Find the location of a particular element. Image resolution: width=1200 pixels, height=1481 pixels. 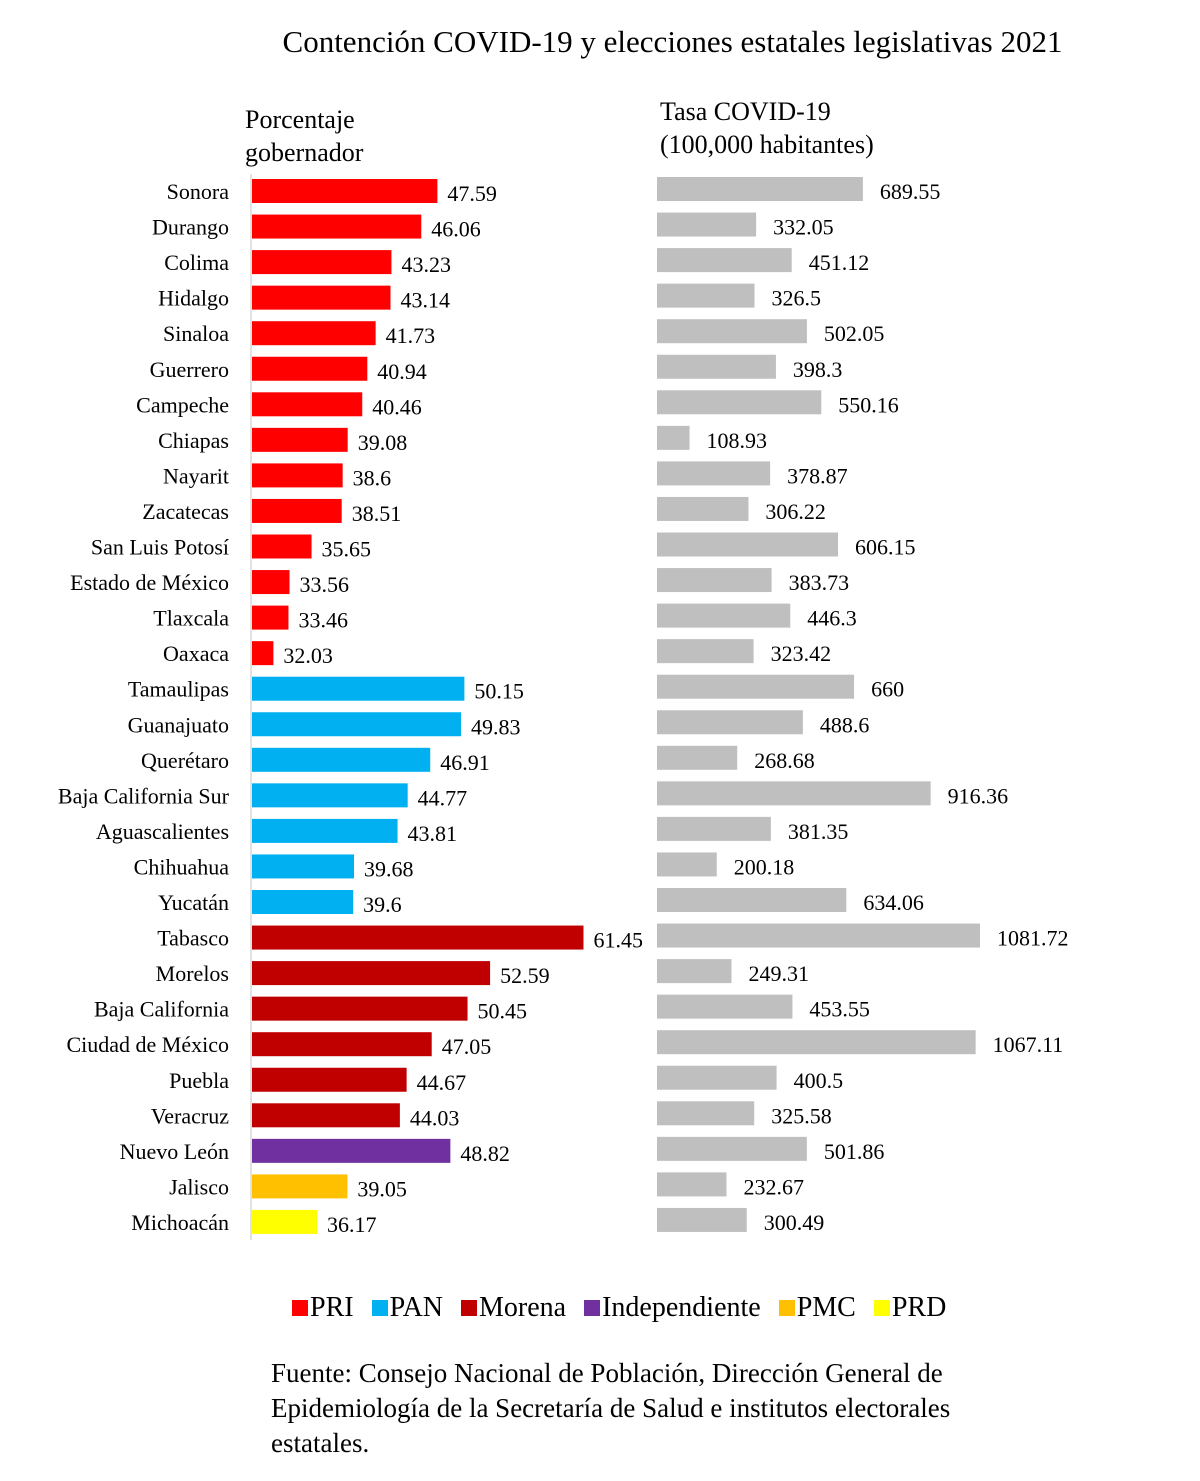

right-value-label: 446.3 is located at coordinates (832, 618).